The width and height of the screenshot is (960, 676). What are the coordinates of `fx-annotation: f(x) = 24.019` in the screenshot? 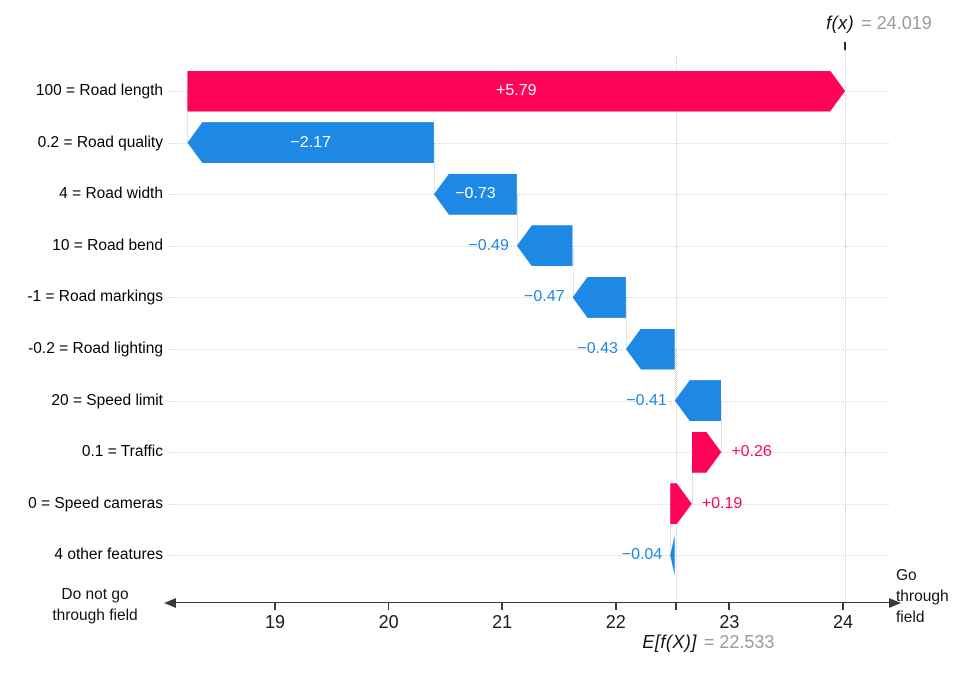 It's located at (879, 23).